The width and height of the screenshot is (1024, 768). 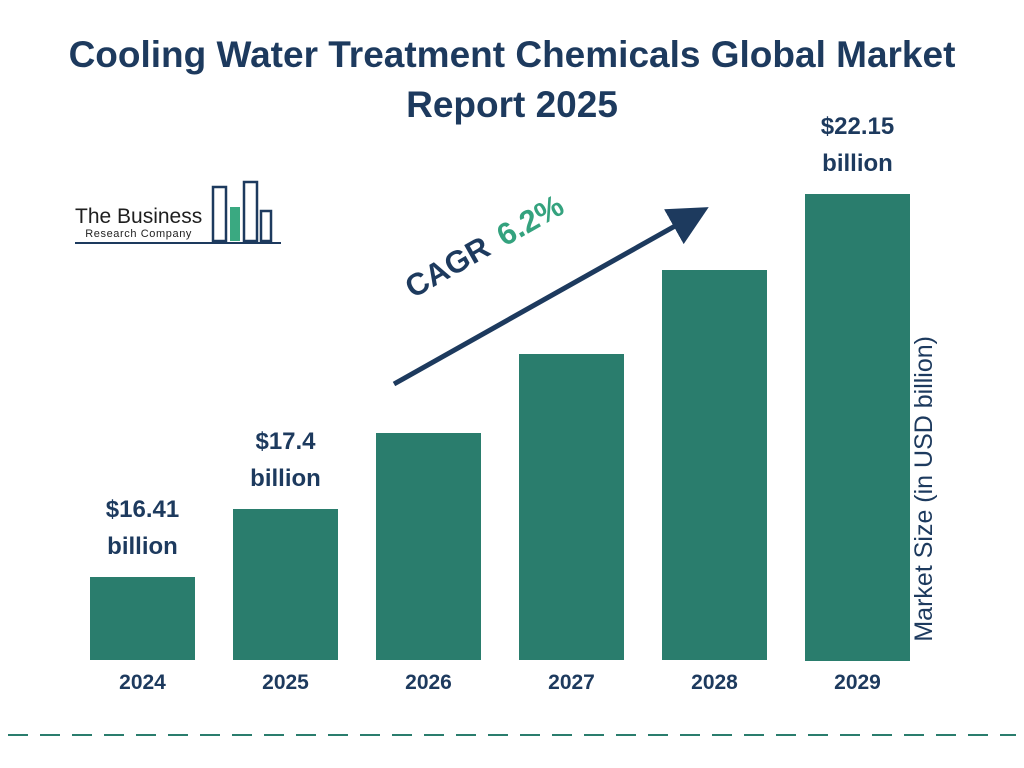 I want to click on x-tick-2028: 2028, so click(x=714, y=682).